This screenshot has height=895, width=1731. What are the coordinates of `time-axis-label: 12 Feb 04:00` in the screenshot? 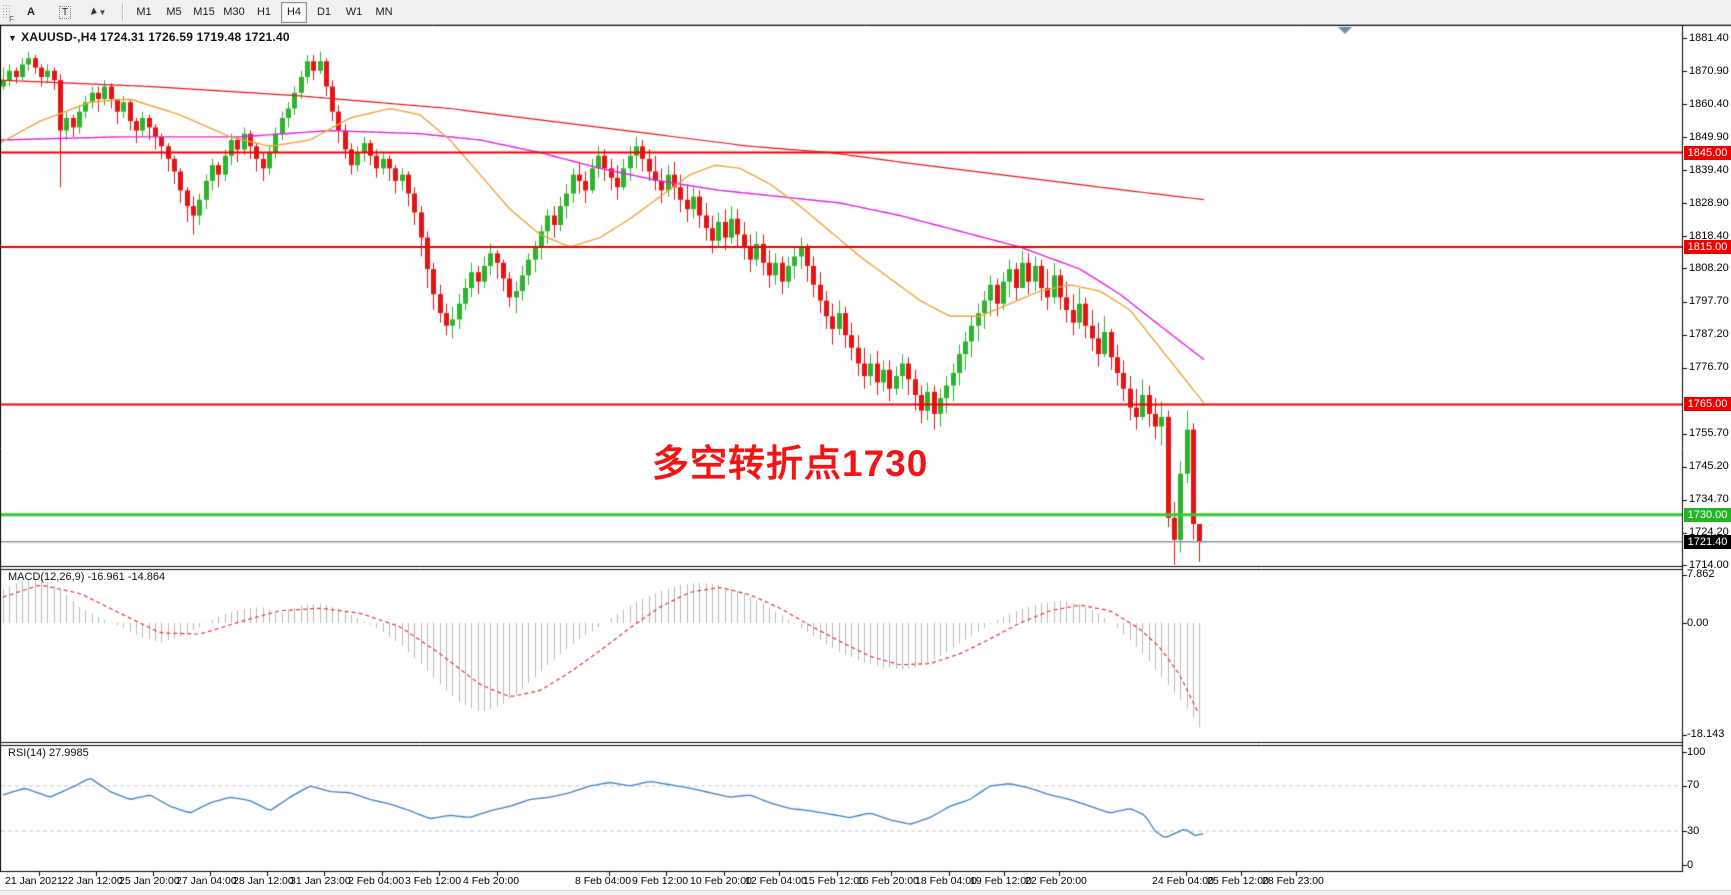 It's located at (776, 881).